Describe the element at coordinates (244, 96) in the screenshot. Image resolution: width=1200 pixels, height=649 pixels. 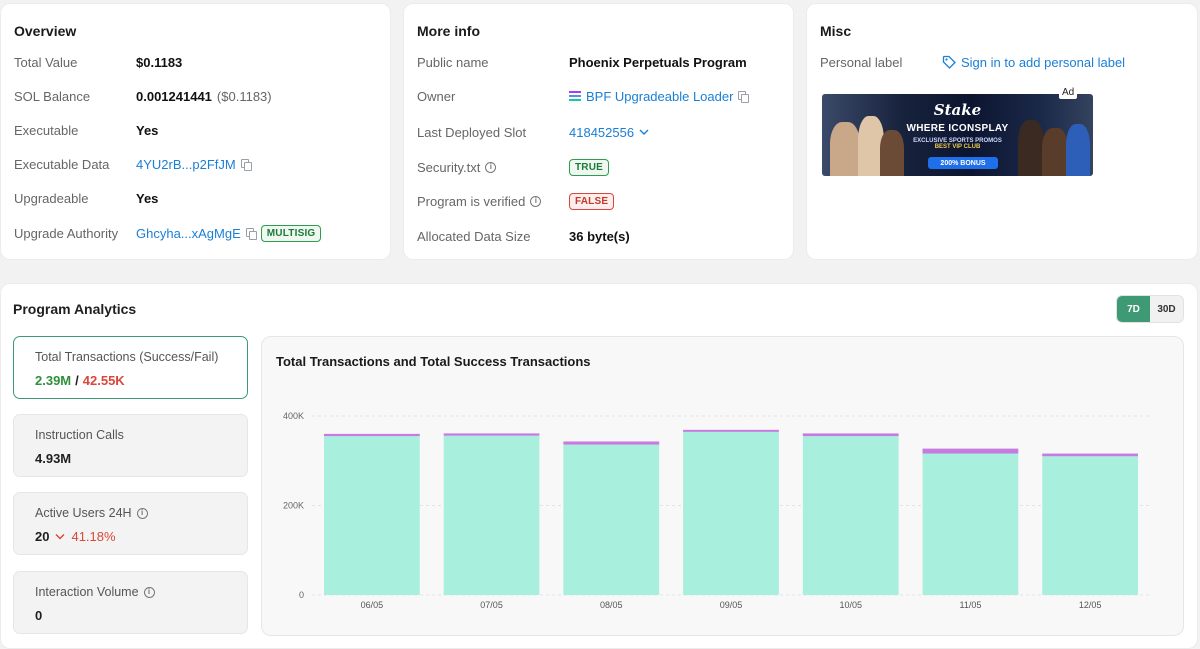
I see `sol-balance-usd: ($0.1183)` at that location.